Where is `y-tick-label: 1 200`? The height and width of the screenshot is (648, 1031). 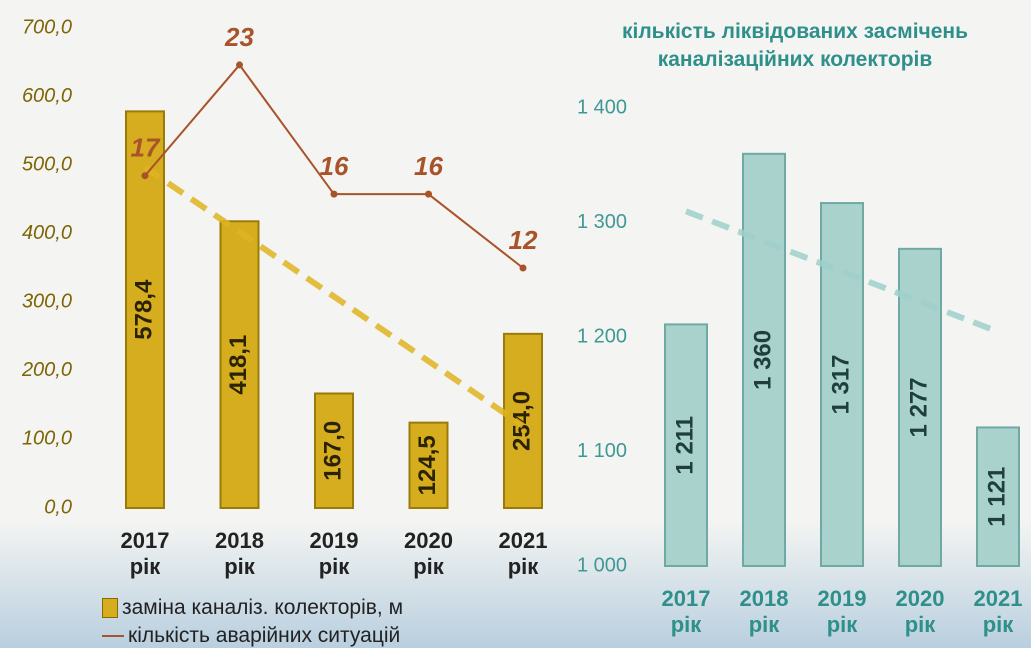
y-tick-label: 1 200 is located at coordinates (602, 336).